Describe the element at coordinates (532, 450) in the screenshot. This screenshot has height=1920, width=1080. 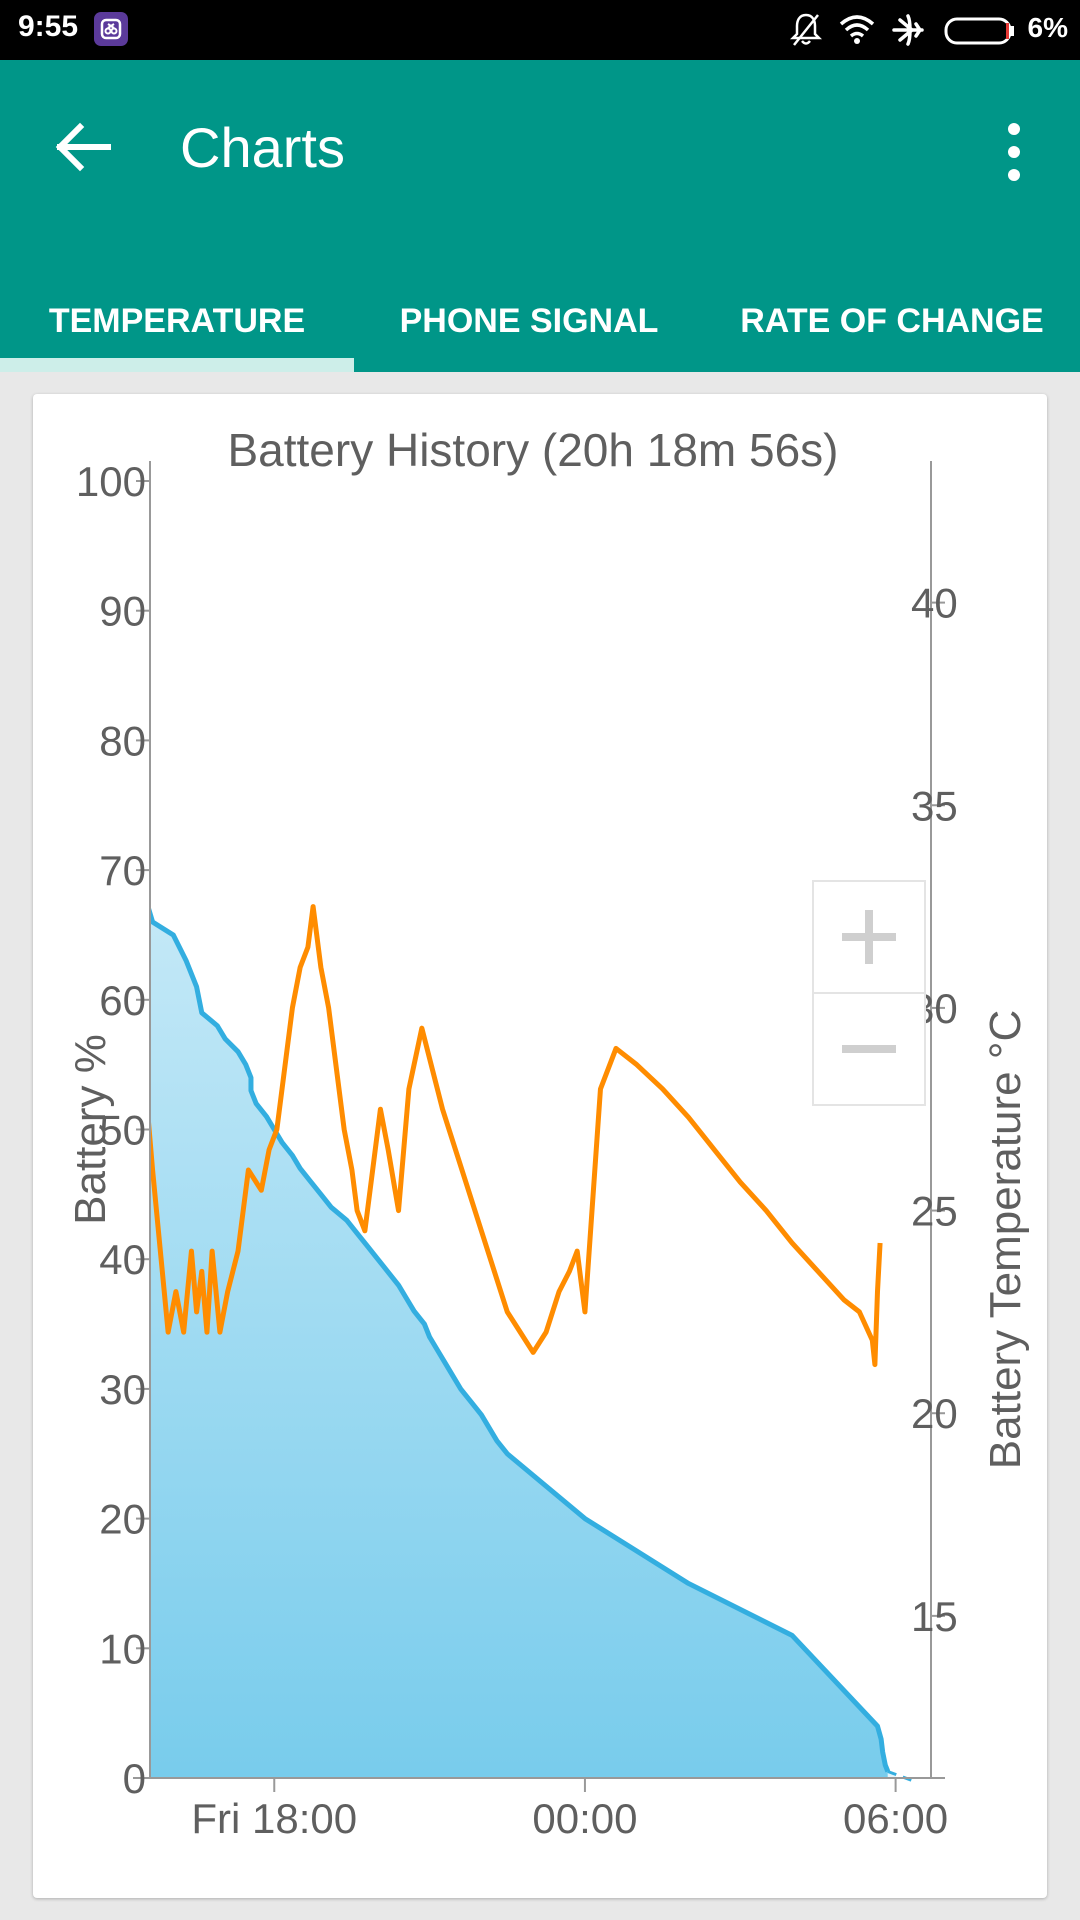
I see `chart-title: Battery History (20h 18m 56s)` at that location.